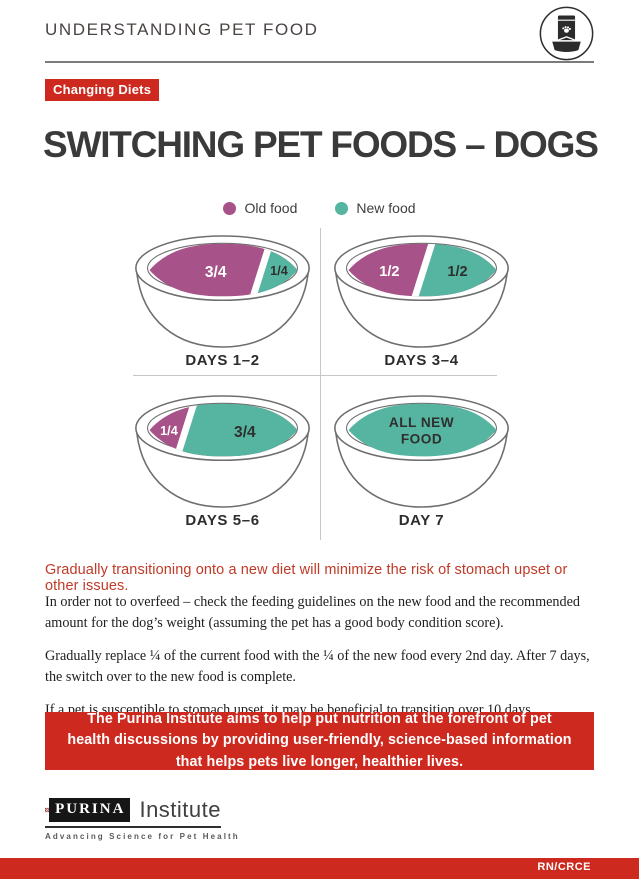 Image resolution: width=639 pixels, height=879 pixels. What do you see at coordinates (222, 520) in the screenshot?
I see `bowl-caption-days-5-6: DAYS 5–6` at bounding box center [222, 520].